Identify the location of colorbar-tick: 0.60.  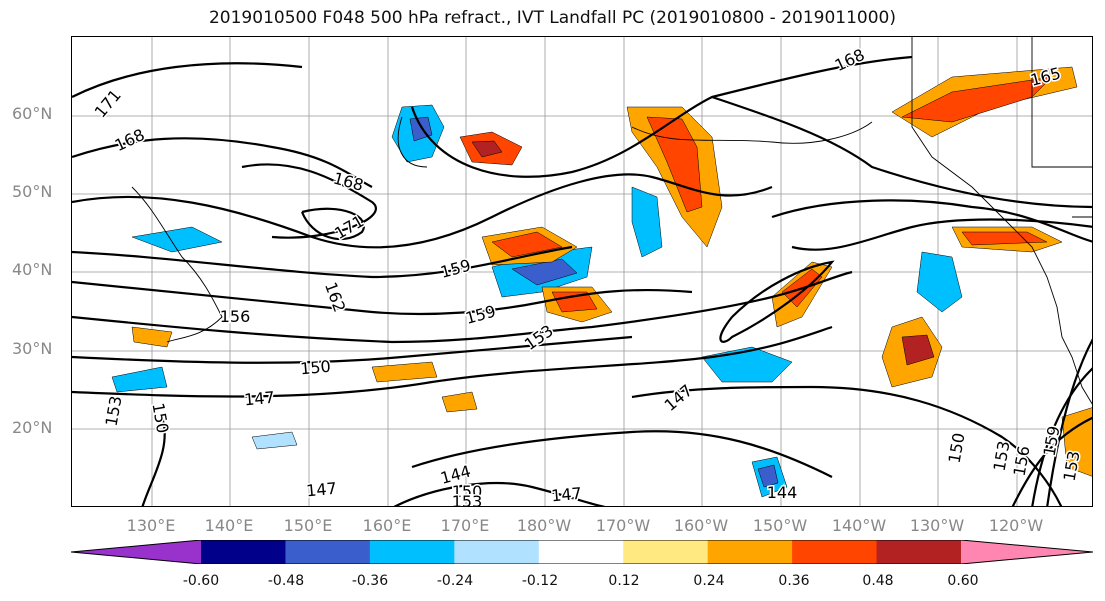
(963, 581).